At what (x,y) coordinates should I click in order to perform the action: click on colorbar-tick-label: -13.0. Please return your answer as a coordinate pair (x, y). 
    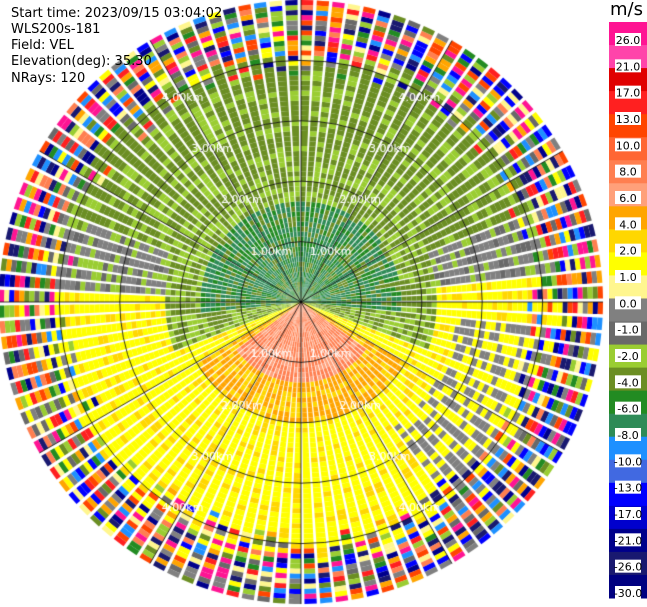
    Looking at the image, I should click on (628, 488).